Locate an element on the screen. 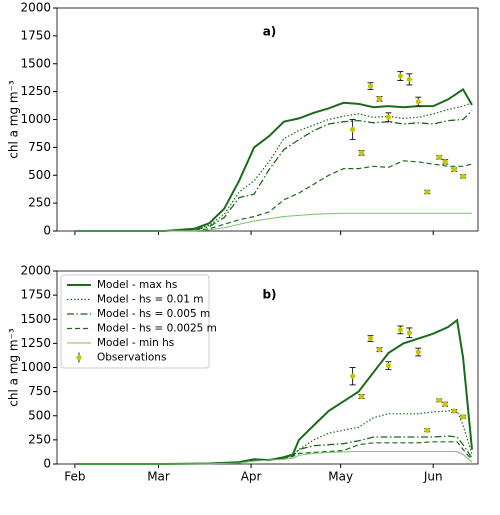  x-tick-label: Jun is located at coordinates (433, 477).